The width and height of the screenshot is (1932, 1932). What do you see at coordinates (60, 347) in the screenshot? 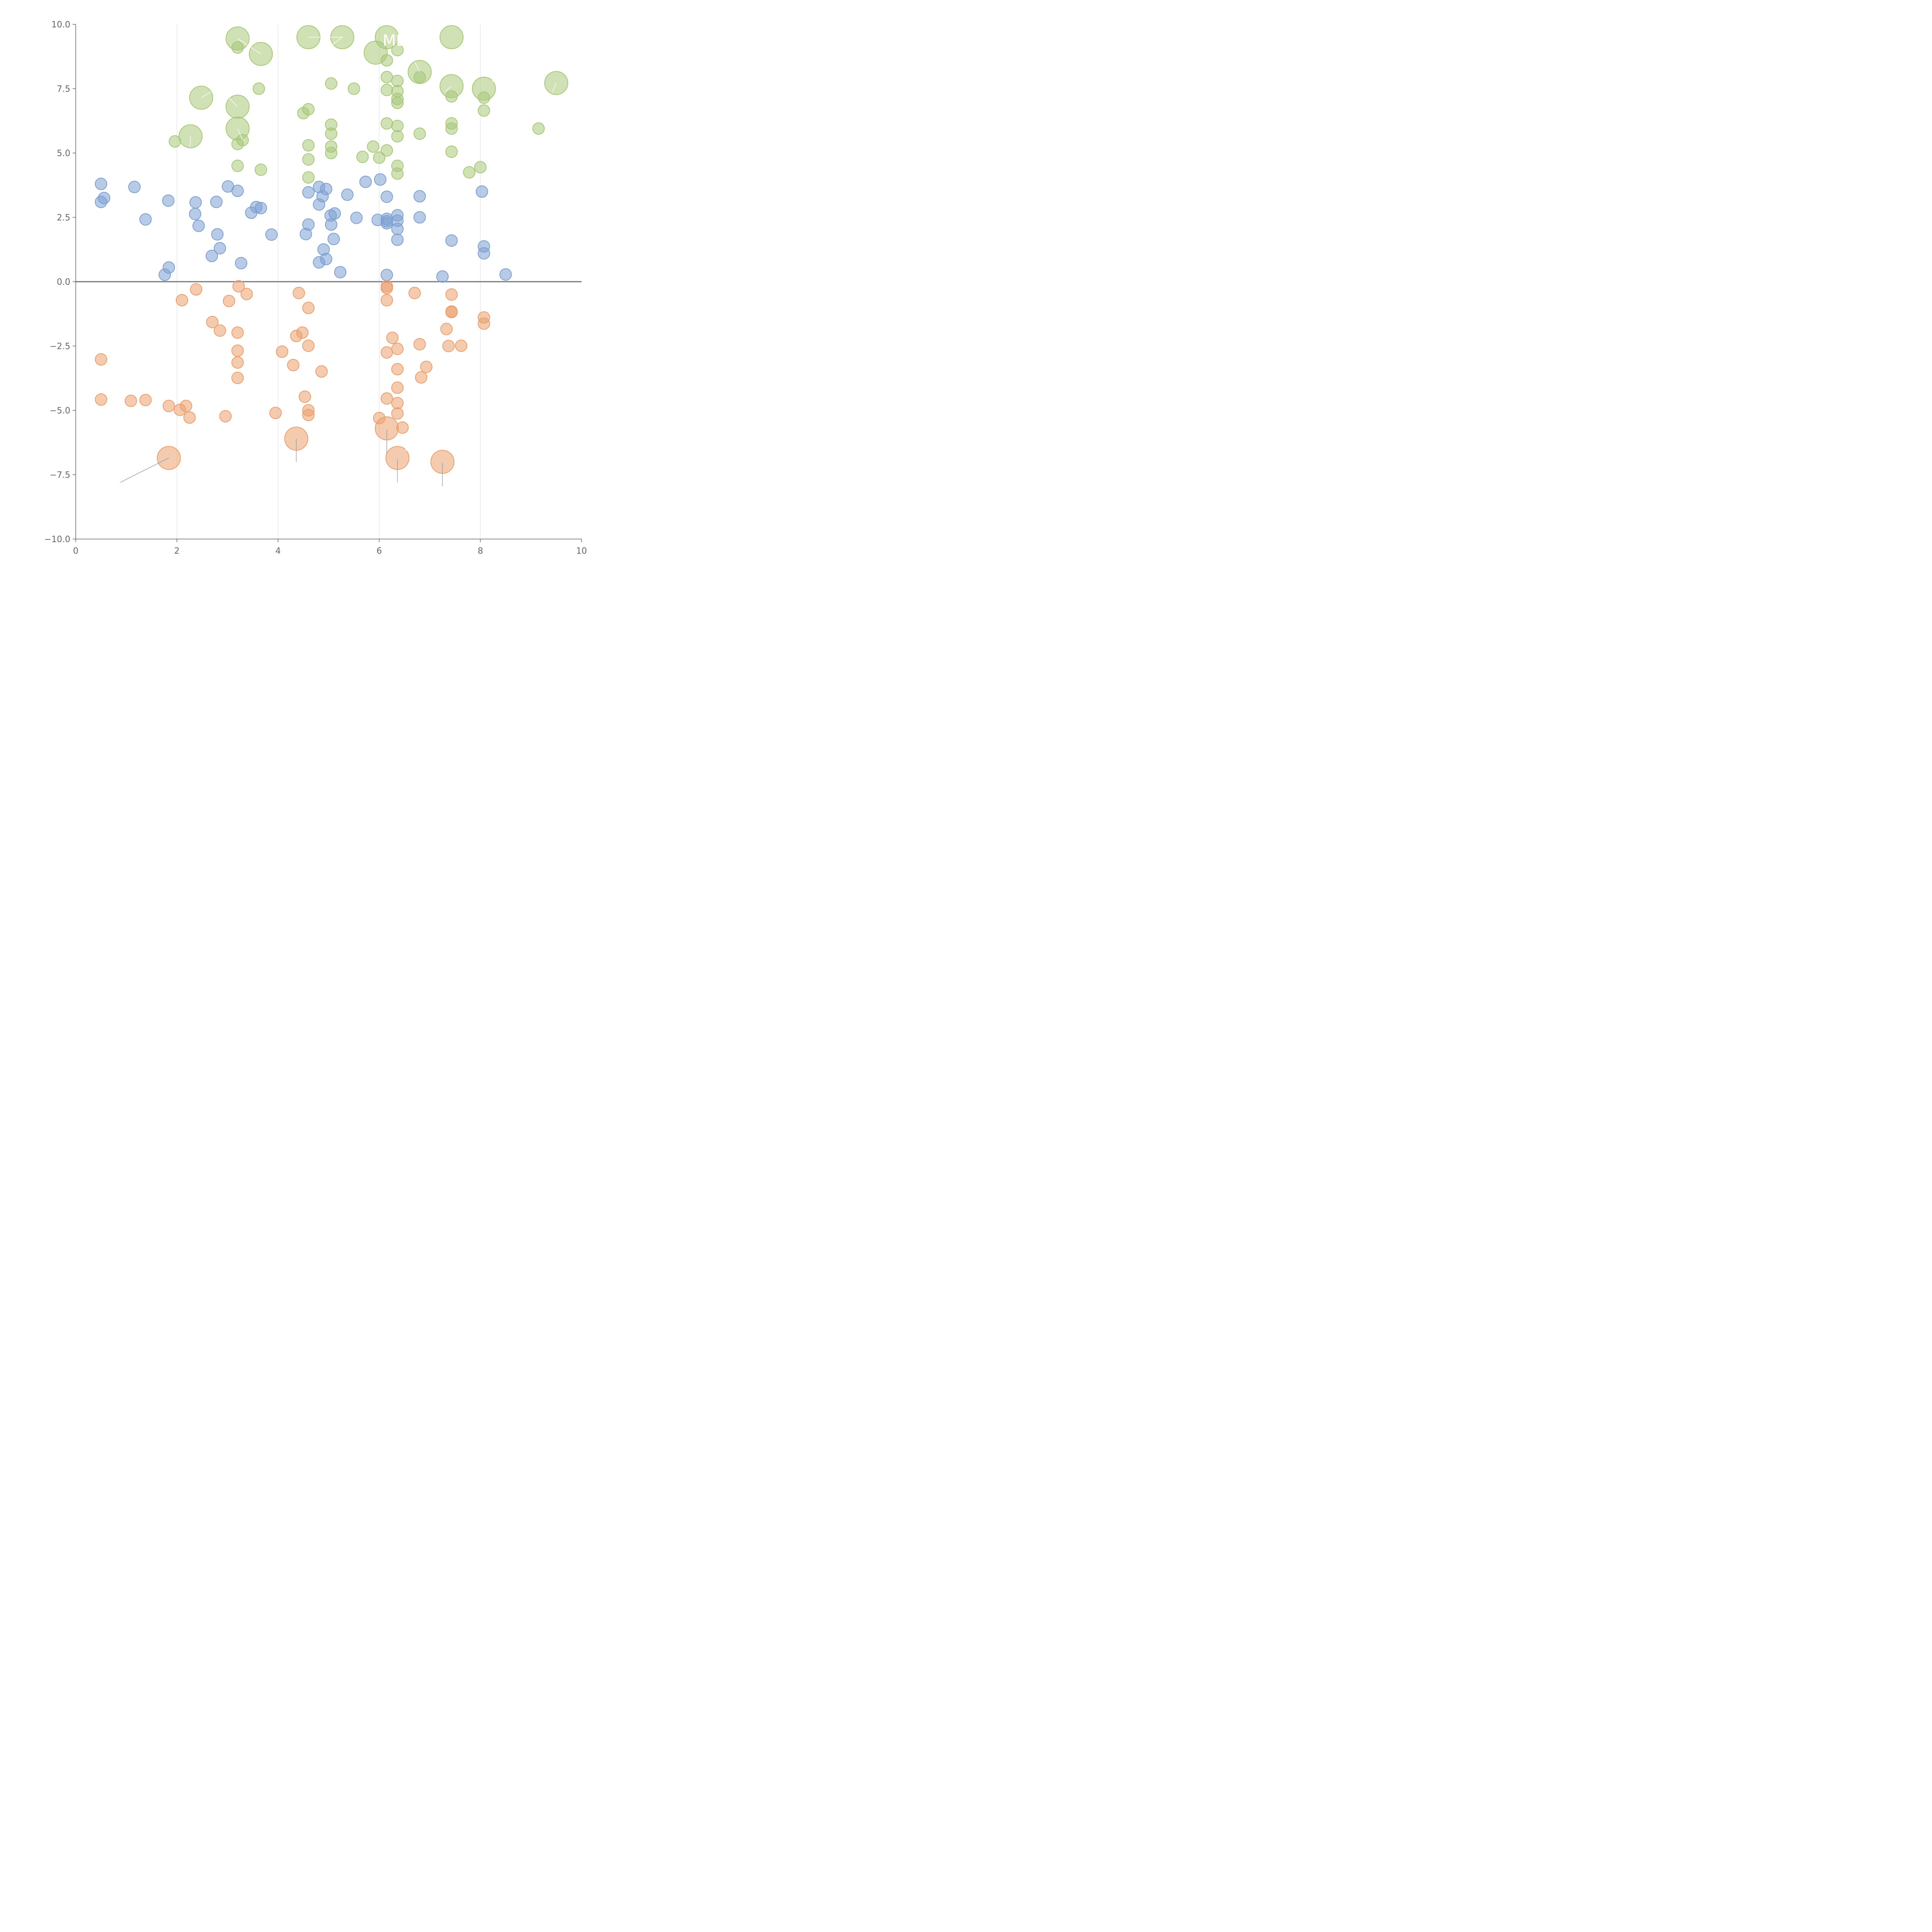
I see `y-tick-label-5: −2.5` at bounding box center [60, 347].